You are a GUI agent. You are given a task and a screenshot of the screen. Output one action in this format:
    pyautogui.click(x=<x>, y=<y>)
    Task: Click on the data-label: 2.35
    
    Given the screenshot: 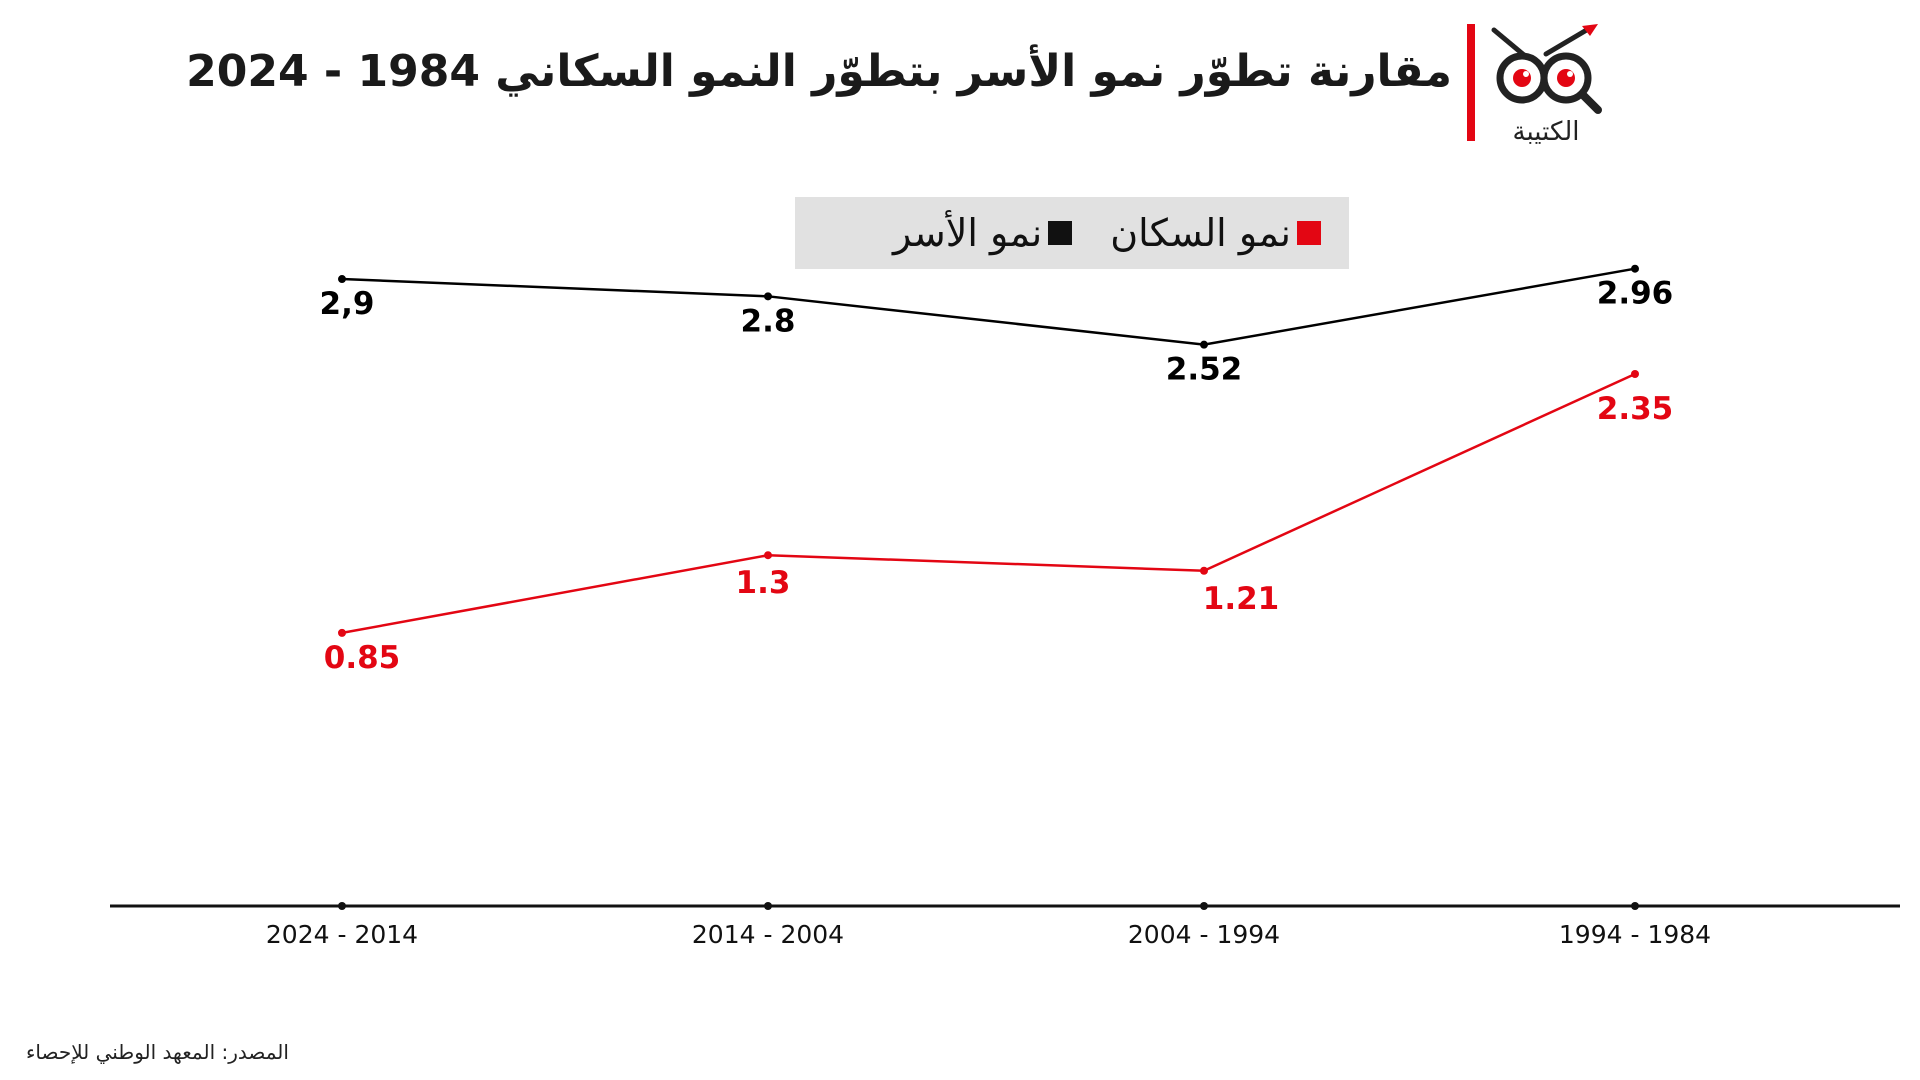 What is the action you would take?
    pyautogui.click(x=1635, y=409)
    